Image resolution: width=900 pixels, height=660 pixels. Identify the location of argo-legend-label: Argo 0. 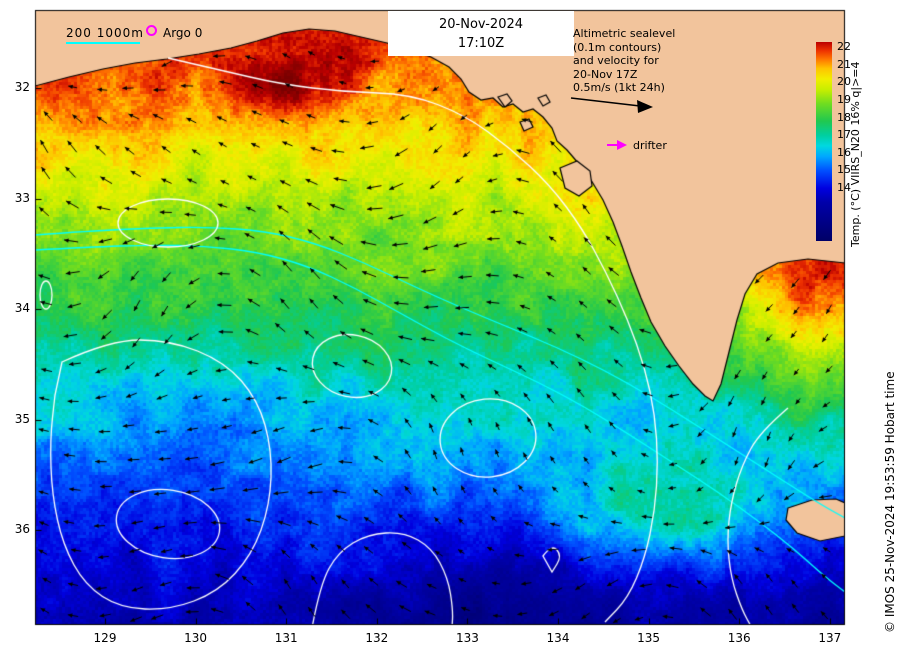
(183, 33).